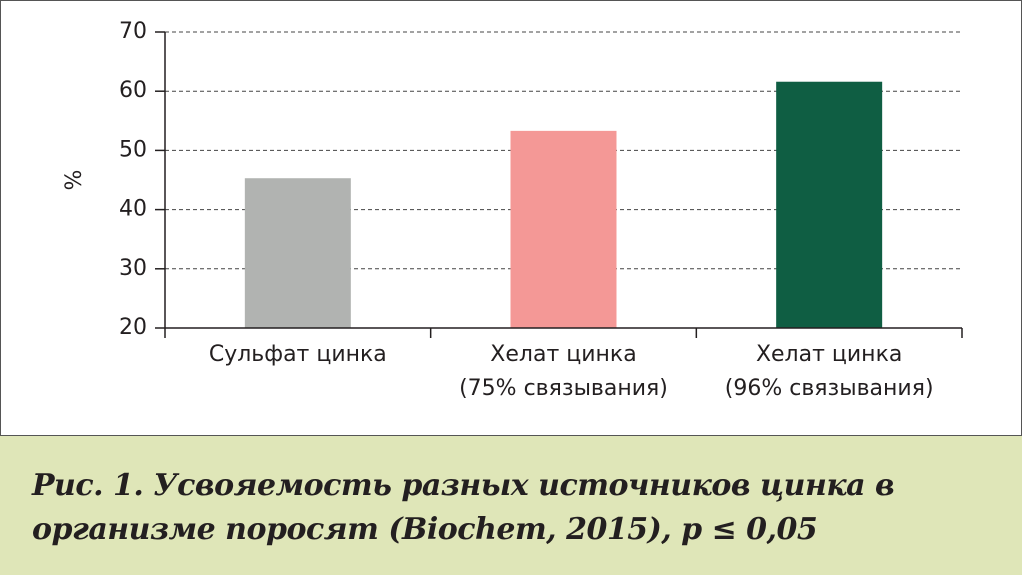 The image size is (1024, 575). Describe the element at coordinates (74, 180) in the screenshot. I see `y-axis-label: %` at that location.